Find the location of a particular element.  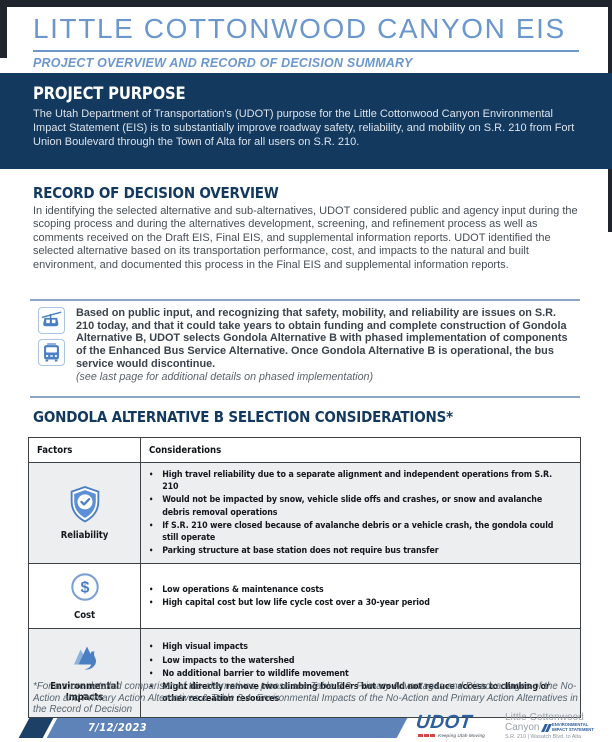

udot-logo: UDOT Keeping Utah Moving is located at coordinates (455, 725).